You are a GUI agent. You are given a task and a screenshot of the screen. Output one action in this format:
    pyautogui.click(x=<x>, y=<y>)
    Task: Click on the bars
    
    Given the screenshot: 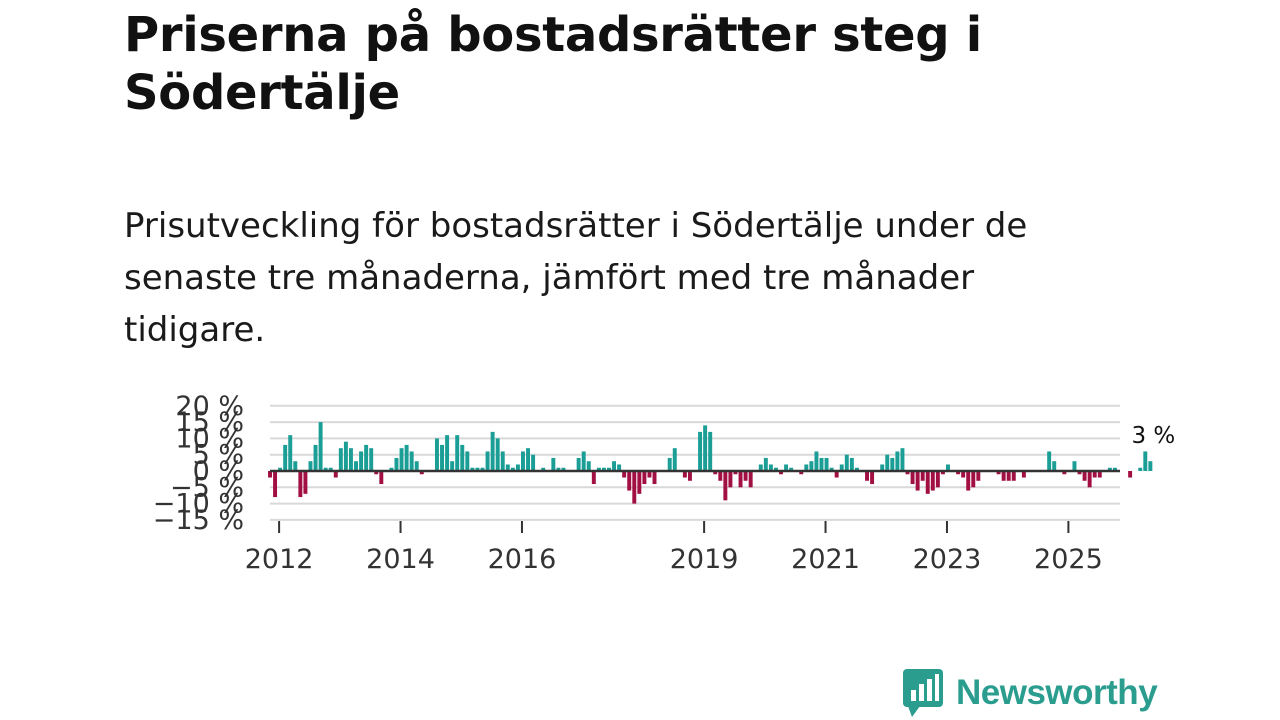 What is the action you would take?
    pyautogui.click(x=710, y=463)
    